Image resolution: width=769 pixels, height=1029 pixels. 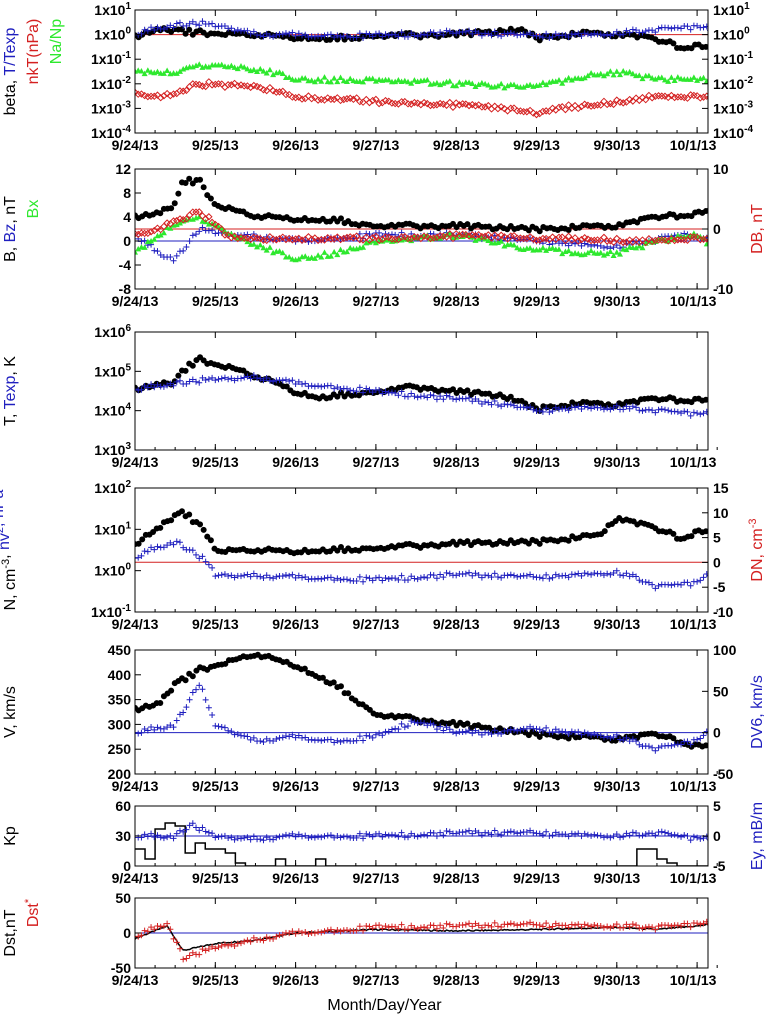 I want to click on y-tick-label: 1x100, so click(x=112, y=570).